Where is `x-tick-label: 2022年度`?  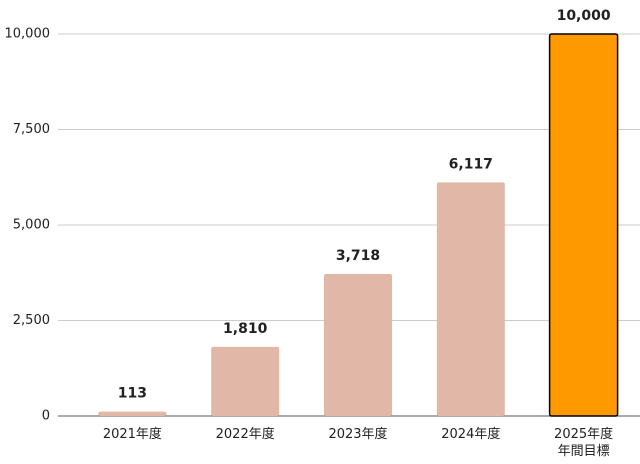
x-tick-label: 2022年度 is located at coordinates (245, 434).